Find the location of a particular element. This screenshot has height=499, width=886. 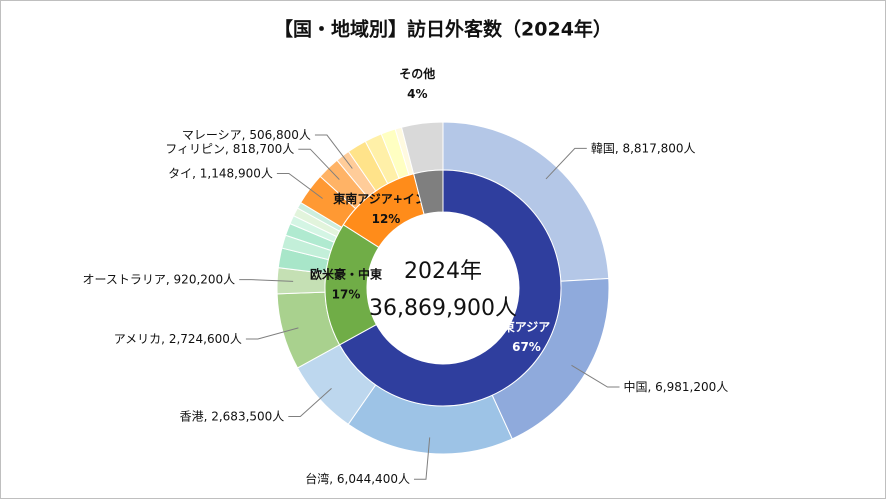

center-year: 2024年 is located at coordinates (443, 271).